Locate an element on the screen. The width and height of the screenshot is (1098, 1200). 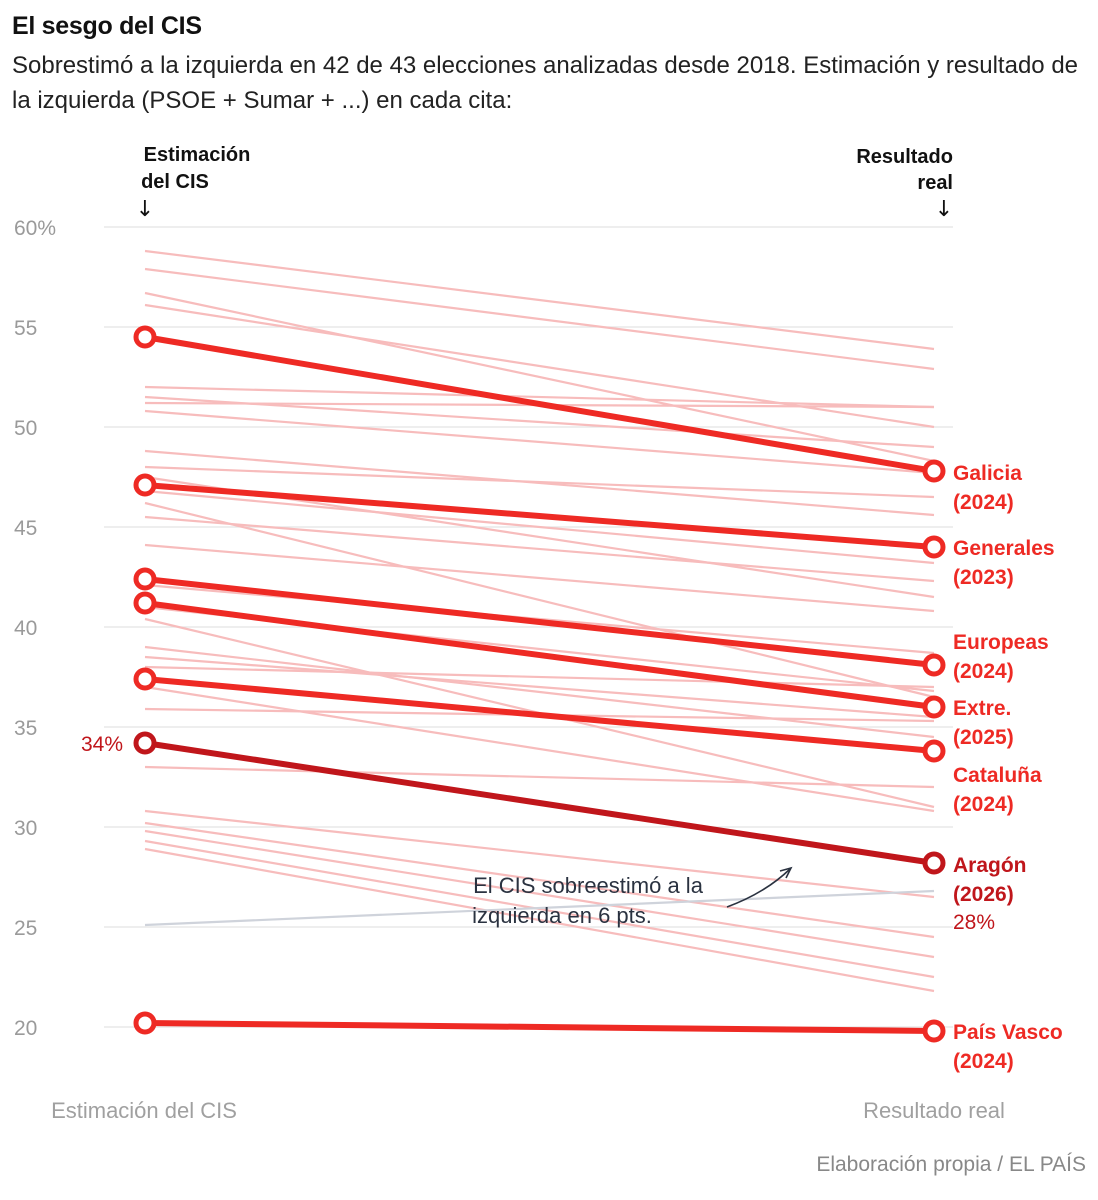
annotation-line-1: El CIS sobreestimó a la is located at coordinates (588, 885).